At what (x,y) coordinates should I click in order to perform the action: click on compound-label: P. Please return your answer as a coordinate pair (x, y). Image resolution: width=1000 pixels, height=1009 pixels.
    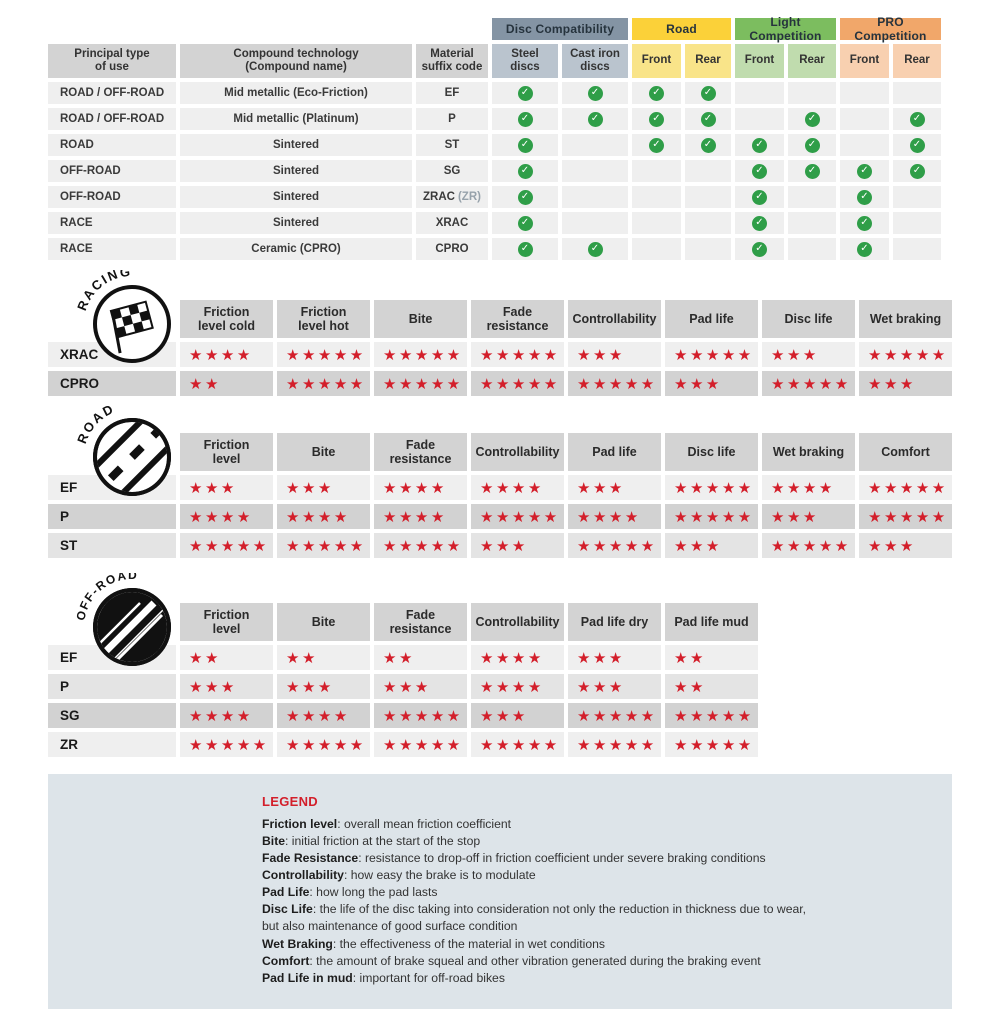
    Looking at the image, I should click on (112, 516).